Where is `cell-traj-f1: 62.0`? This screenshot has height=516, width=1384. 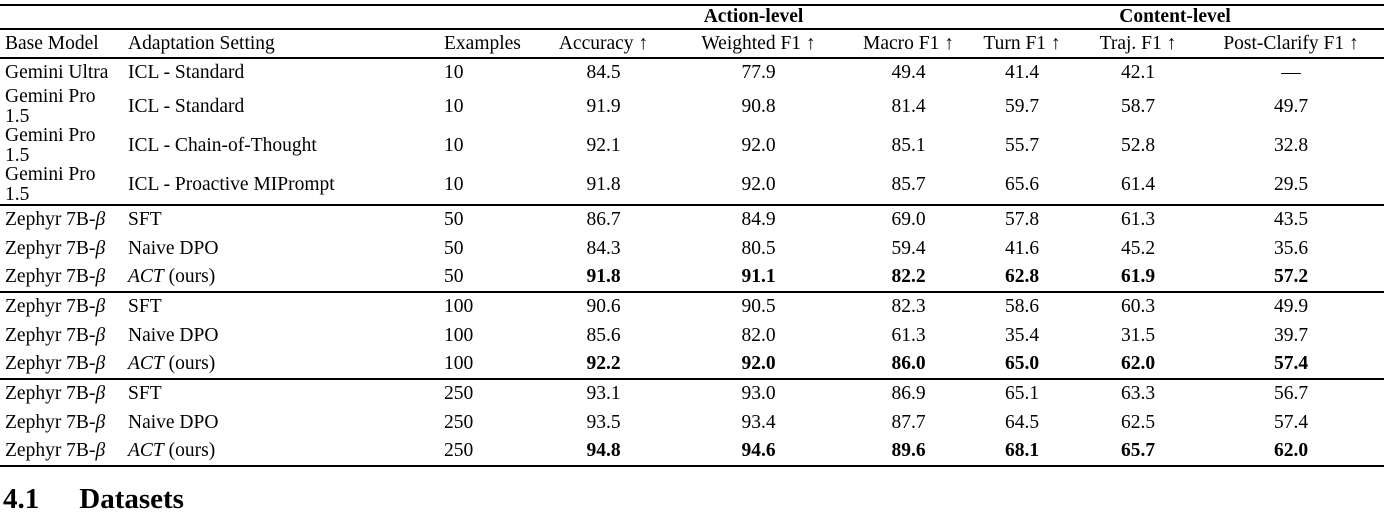
cell-traj-f1: 62.0 is located at coordinates (1138, 364).